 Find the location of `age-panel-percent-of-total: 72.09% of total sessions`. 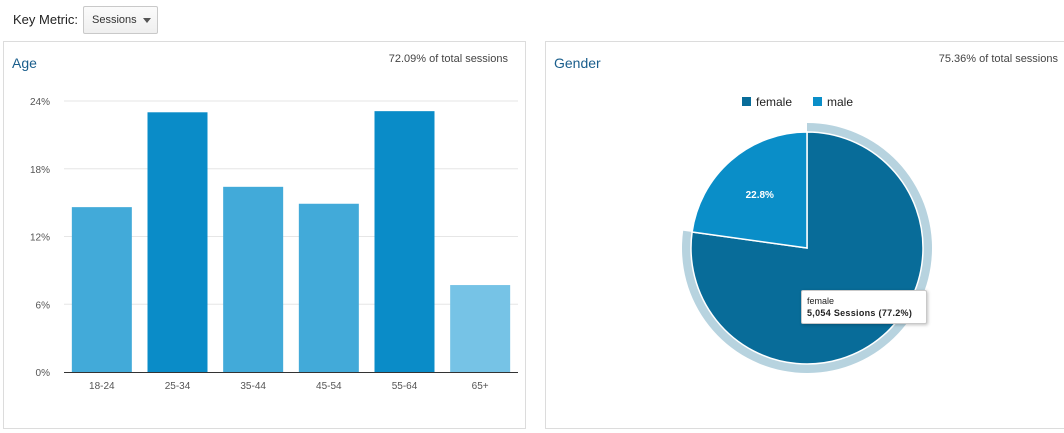

age-panel-percent-of-total: 72.09% of total sessions is located at coordinates (448, 59).